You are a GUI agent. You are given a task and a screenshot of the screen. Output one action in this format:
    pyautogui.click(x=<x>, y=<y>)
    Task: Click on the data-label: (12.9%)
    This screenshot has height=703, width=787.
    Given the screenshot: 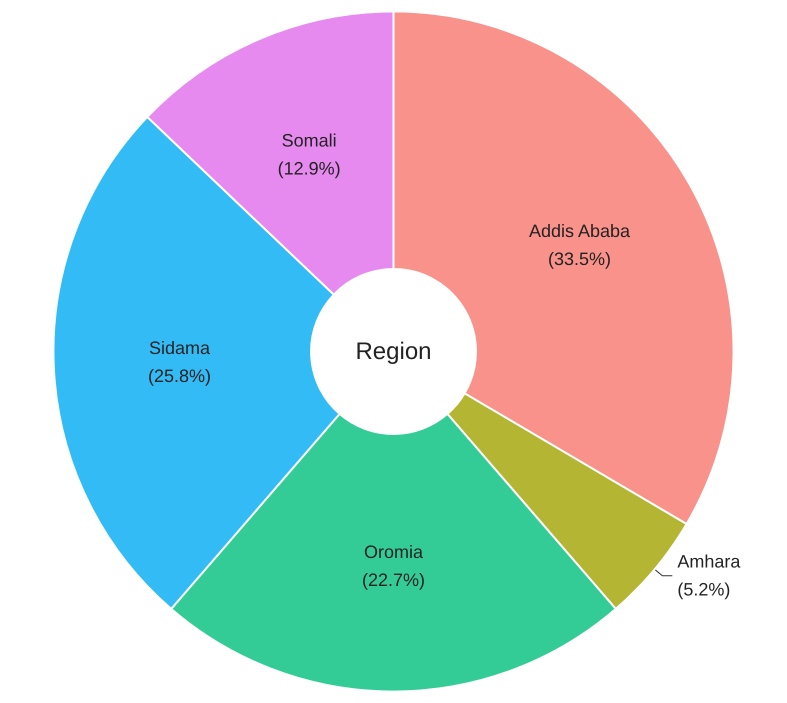 What is the action you would take?
    pyautogui.click(x=309, y=168)
    